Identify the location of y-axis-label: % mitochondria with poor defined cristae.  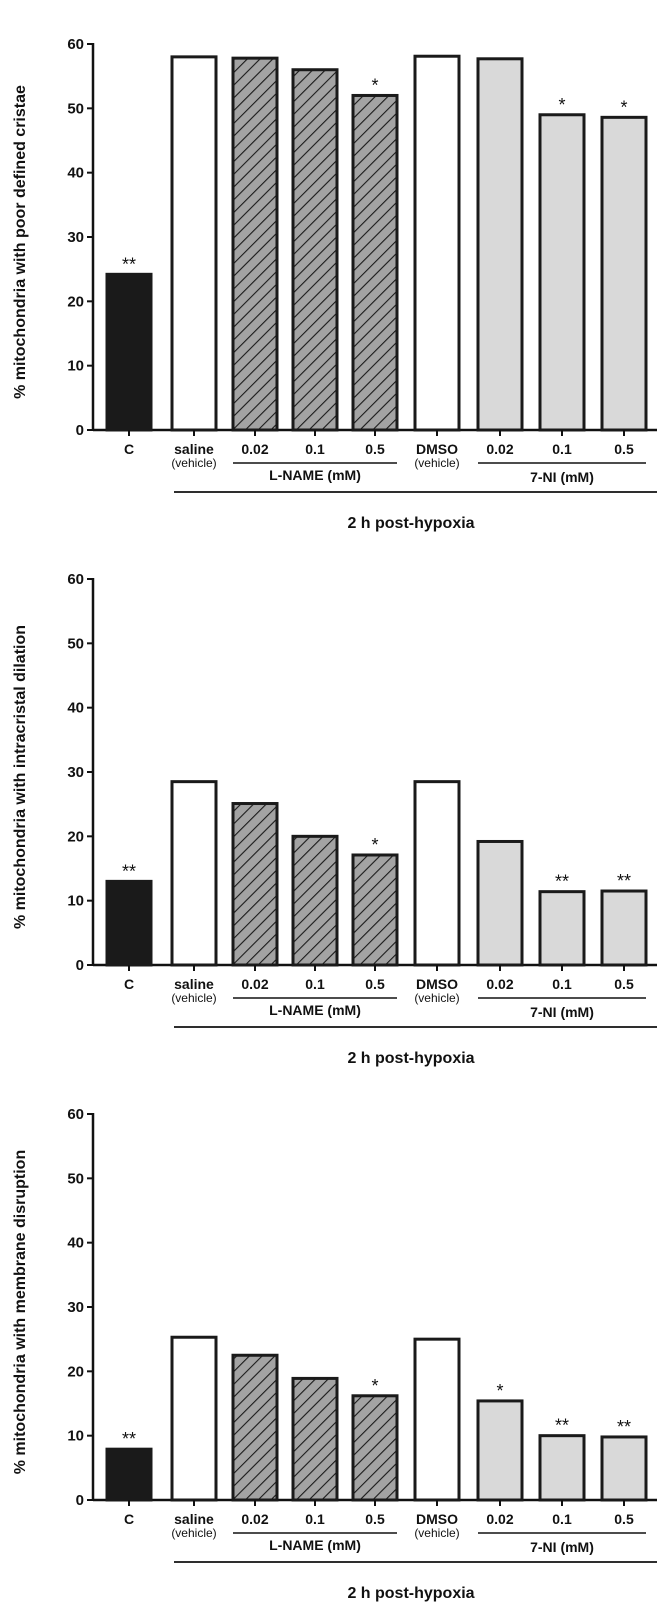
(20, 242).